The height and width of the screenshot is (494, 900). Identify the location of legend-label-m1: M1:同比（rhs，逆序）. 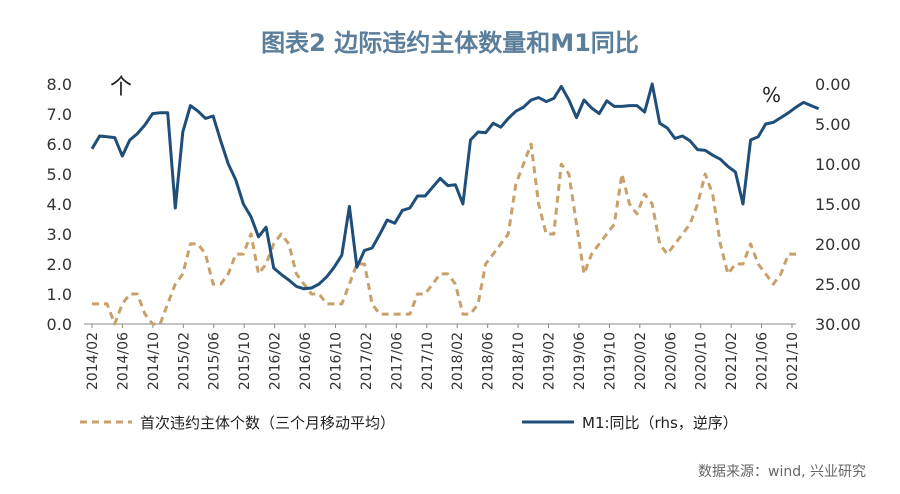
(660, 423).